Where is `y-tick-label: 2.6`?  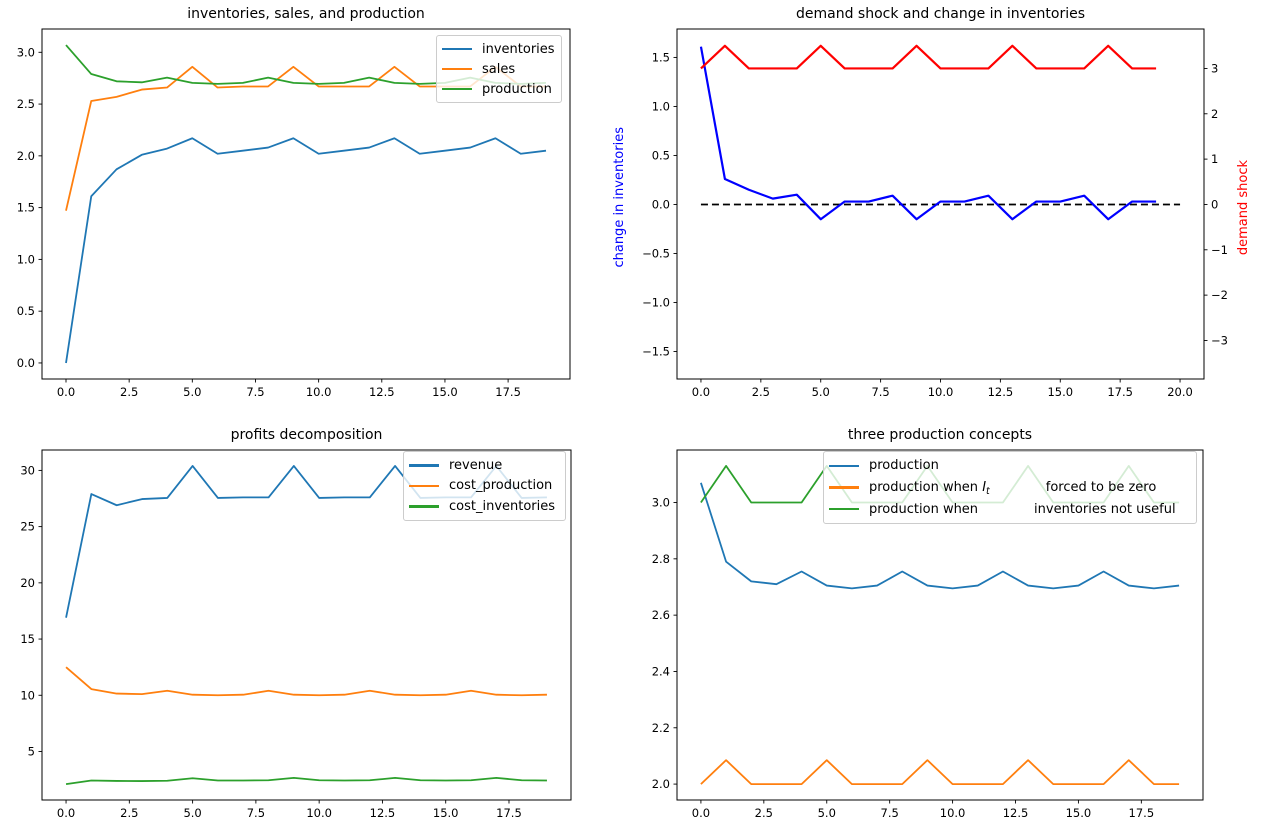
y-tick-label: 2.6 is located at coordinates (661, 615).